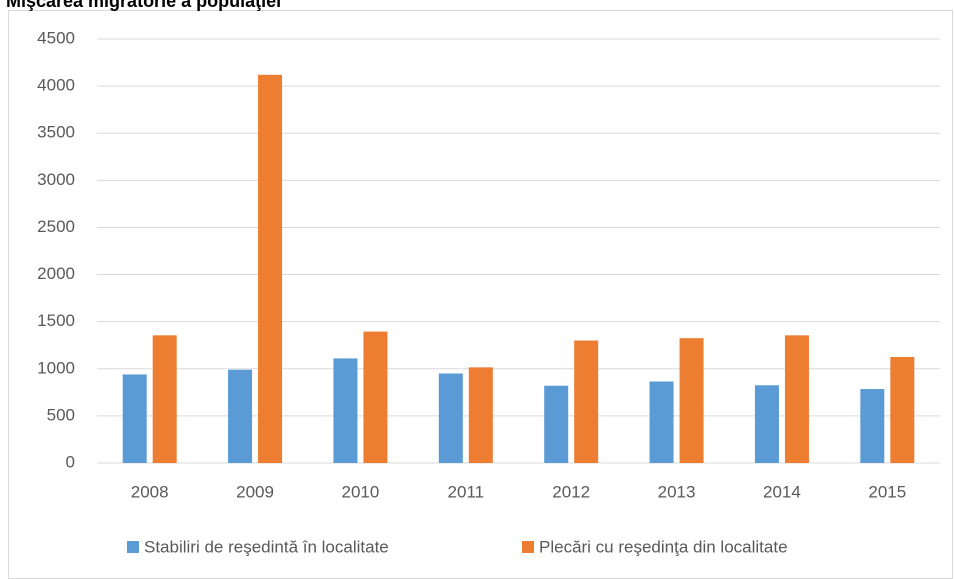 The image size is (954, 579). Describe the element at coordinates (361, 491) in the screenshot. I see `x-tick-label: 2010` at that location.